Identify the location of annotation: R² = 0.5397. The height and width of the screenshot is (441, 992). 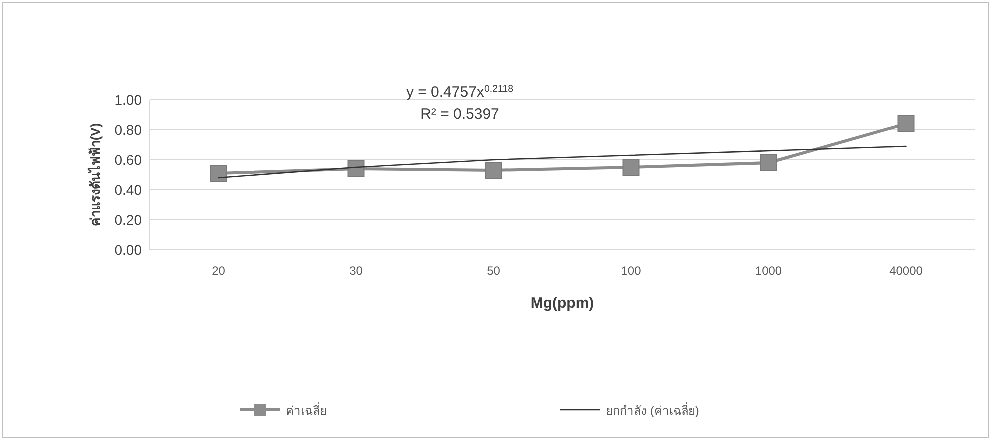
(460, 114).